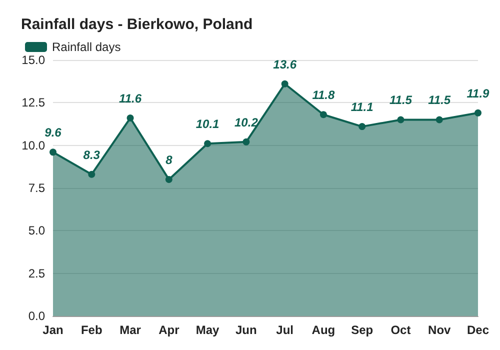 The image size is (500, 350). What do you see at coordinates (91, 330) in the screenshot?
I see `x-tick-label: Feb` at bounding box center [91, 330].